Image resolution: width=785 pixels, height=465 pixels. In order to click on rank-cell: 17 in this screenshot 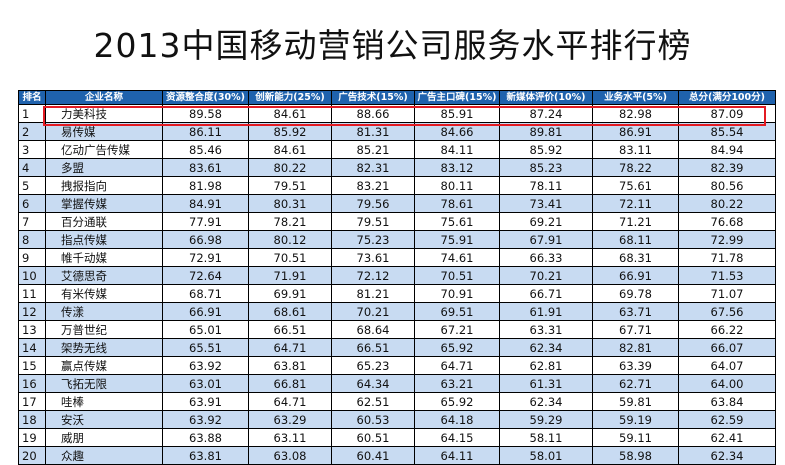, I will do `click(32, 401)`.